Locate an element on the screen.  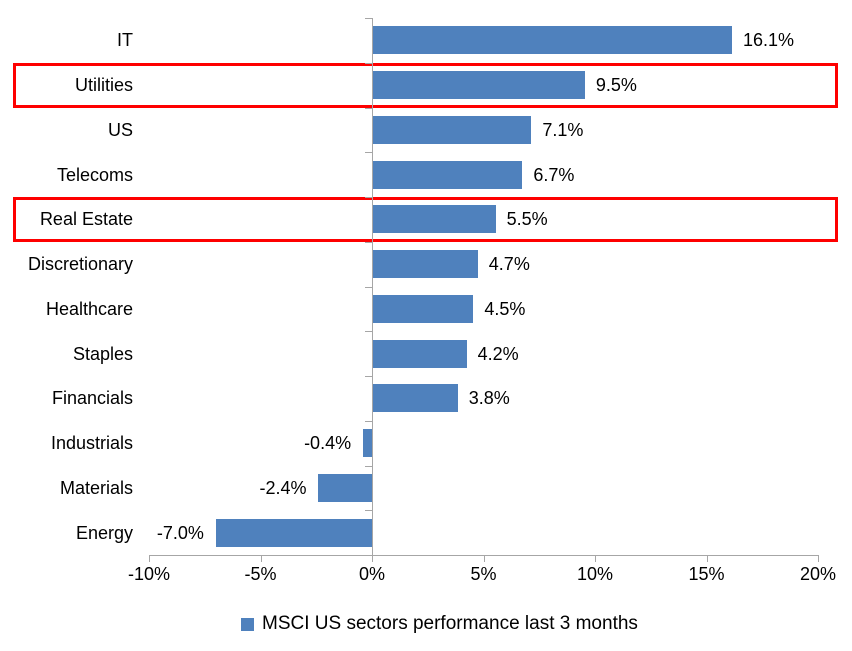
value-label: 6.7% is located at coordinates (554, 174).